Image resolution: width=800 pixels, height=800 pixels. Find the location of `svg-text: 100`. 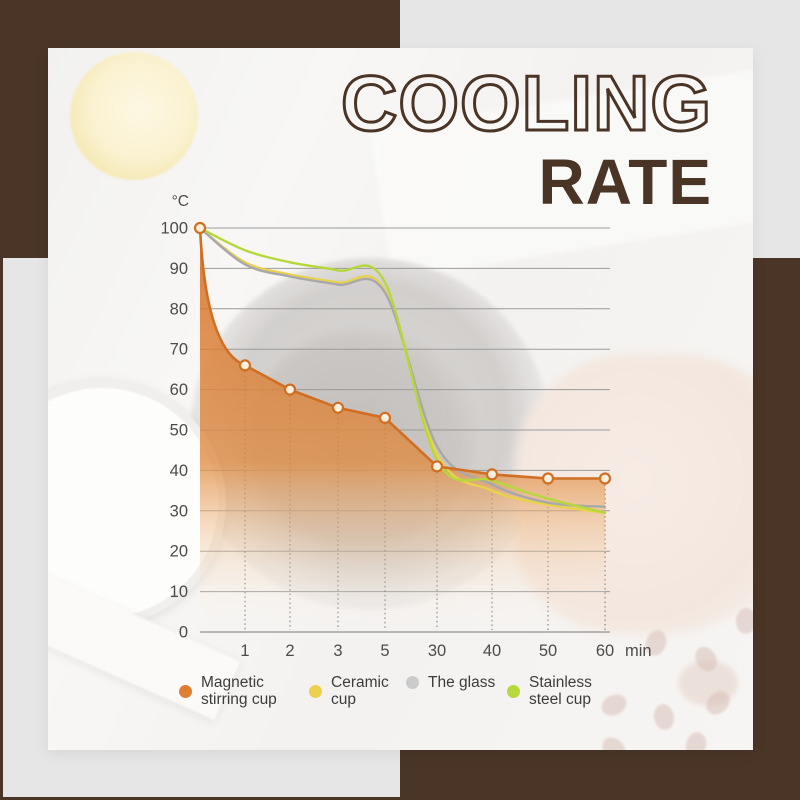

svg-text: 100 is located at coordinates (174, 229).